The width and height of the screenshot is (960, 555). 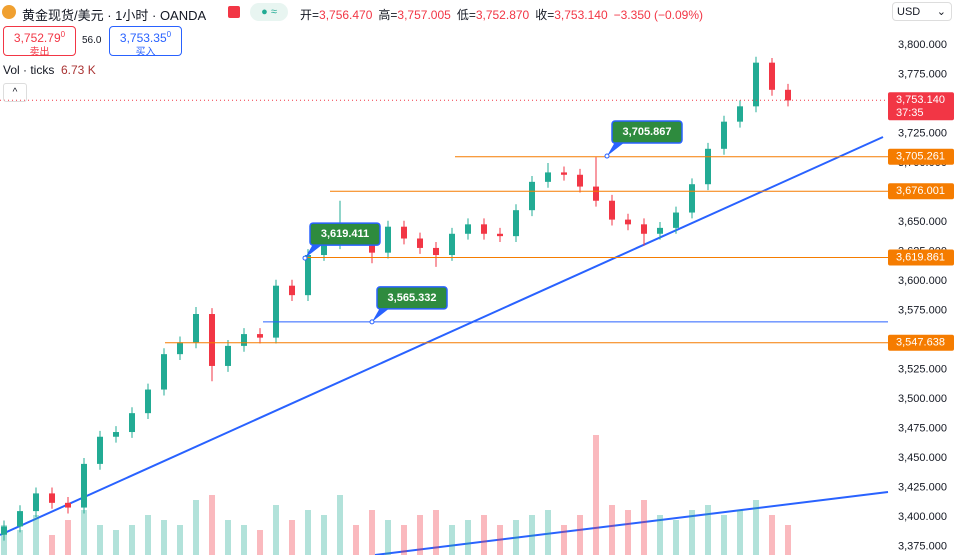 What do you see at coordinates (922, 487) in the screenshot?
I see `y-tick-label: 3,425.000` at bounding box center [922, 487].